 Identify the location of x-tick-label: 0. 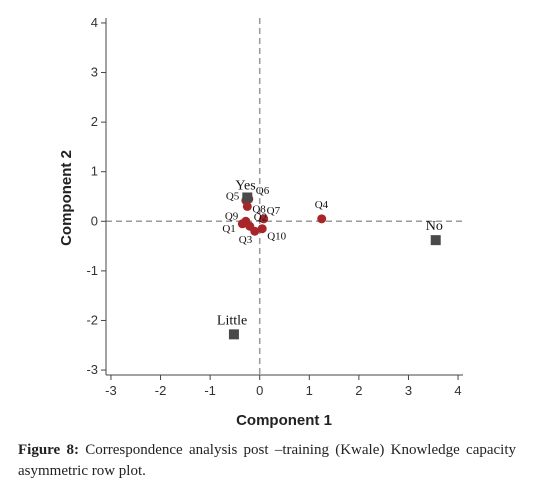
(259, 390).